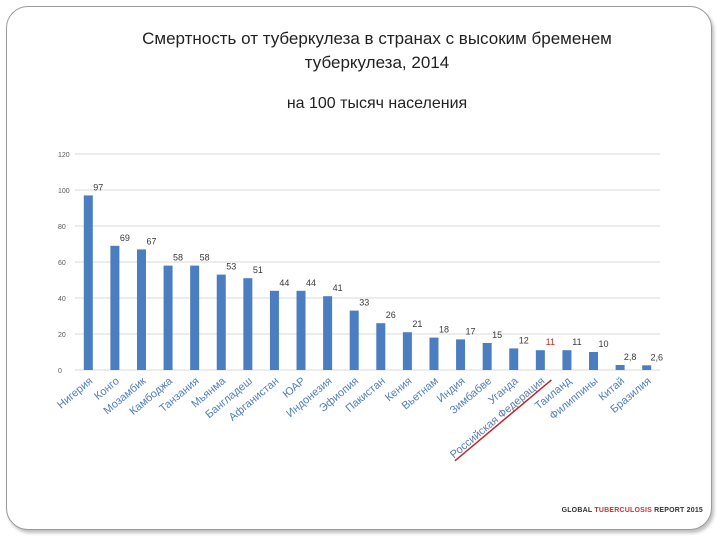 This screenshot has height=540, width=720. I want to click on source-accent: TUBERCULOSIS, so click(623, 510).